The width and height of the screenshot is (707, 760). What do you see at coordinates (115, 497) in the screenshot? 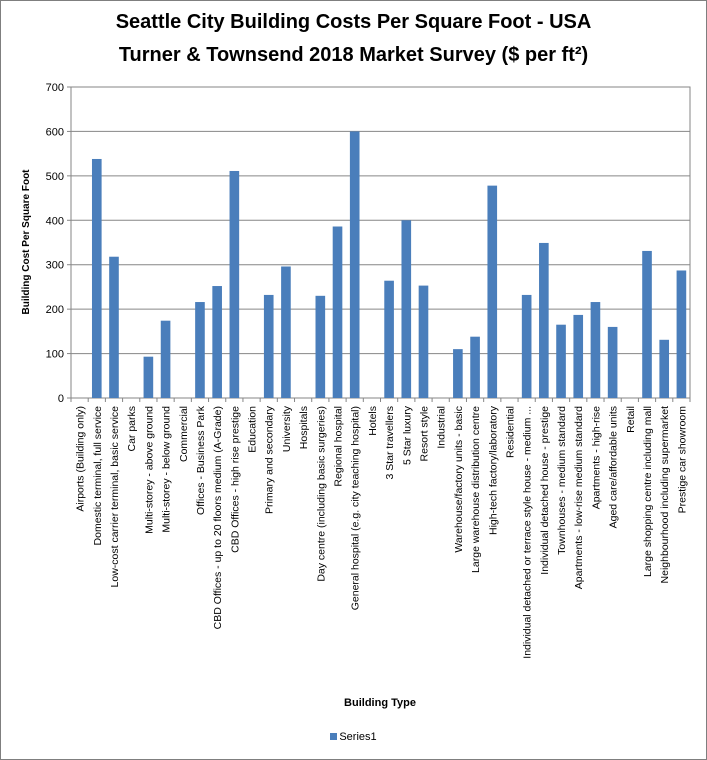
I see `x-tick-label: Low-cost carrier terminal, basic service` at bounding box center [115, 497].